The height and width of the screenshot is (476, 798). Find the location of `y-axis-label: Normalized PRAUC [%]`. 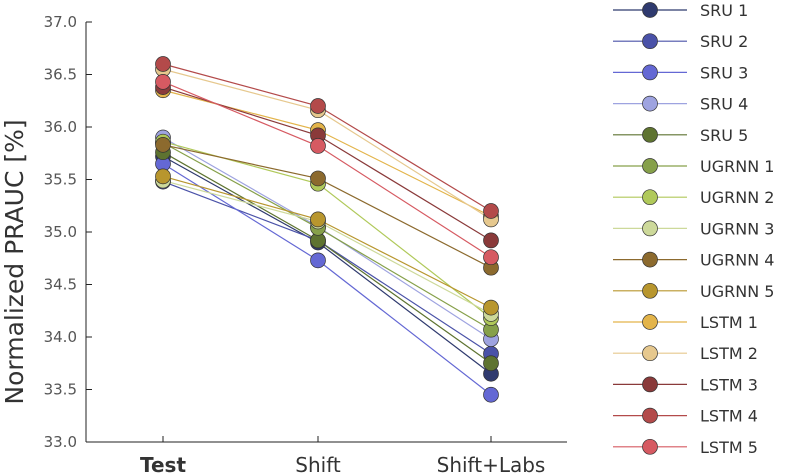

y-axis-label: Normalized PRAUC [%] is located at coordinates (14, 261).